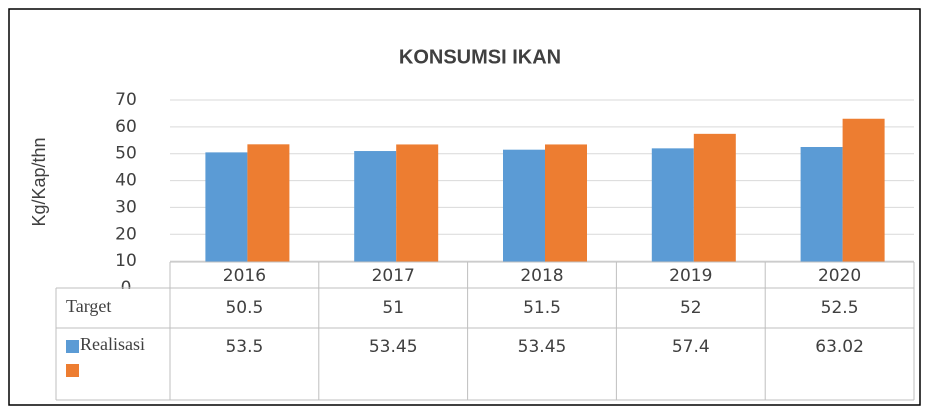 The height and width of the screenshot is (414, 929). I want to click on category-row-bg, so click(542, 275).